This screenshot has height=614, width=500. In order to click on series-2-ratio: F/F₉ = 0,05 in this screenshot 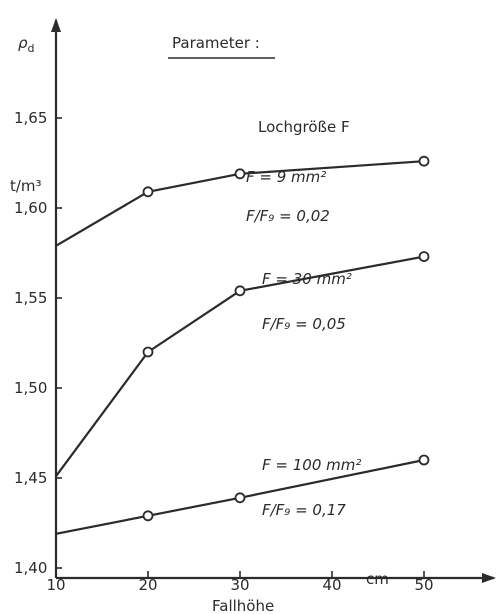, I will do `click(304, 324)`.